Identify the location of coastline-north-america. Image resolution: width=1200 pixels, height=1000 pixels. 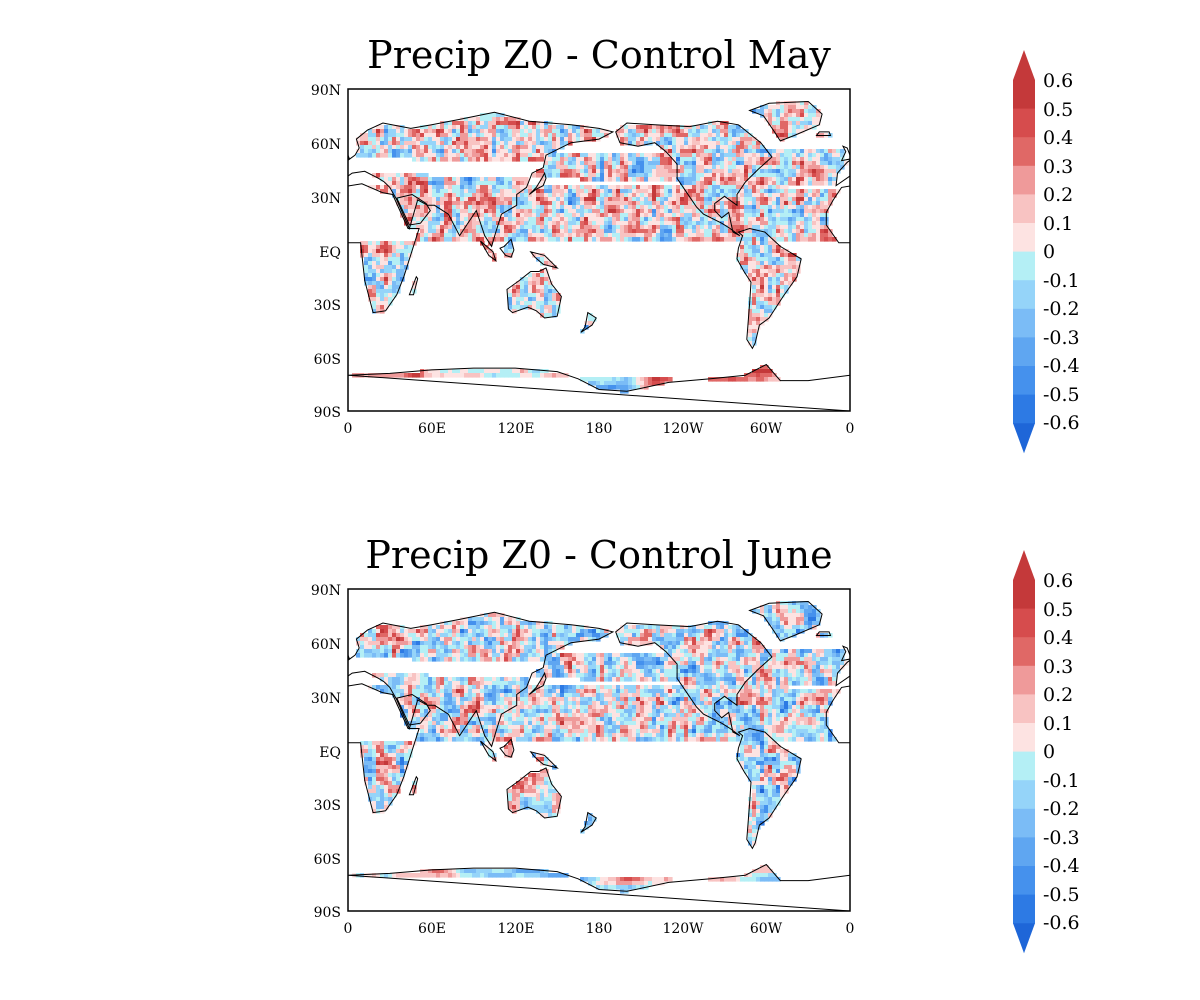
(1159, 178).